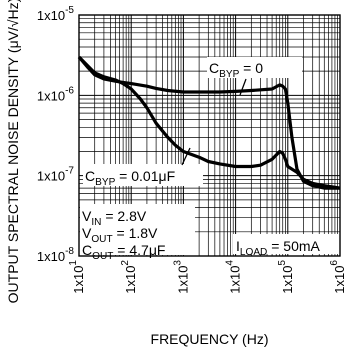 The width and height of the screenshot is (355, 349). I want to click on series-label-1: CBYP = 0, so click(236, 70).